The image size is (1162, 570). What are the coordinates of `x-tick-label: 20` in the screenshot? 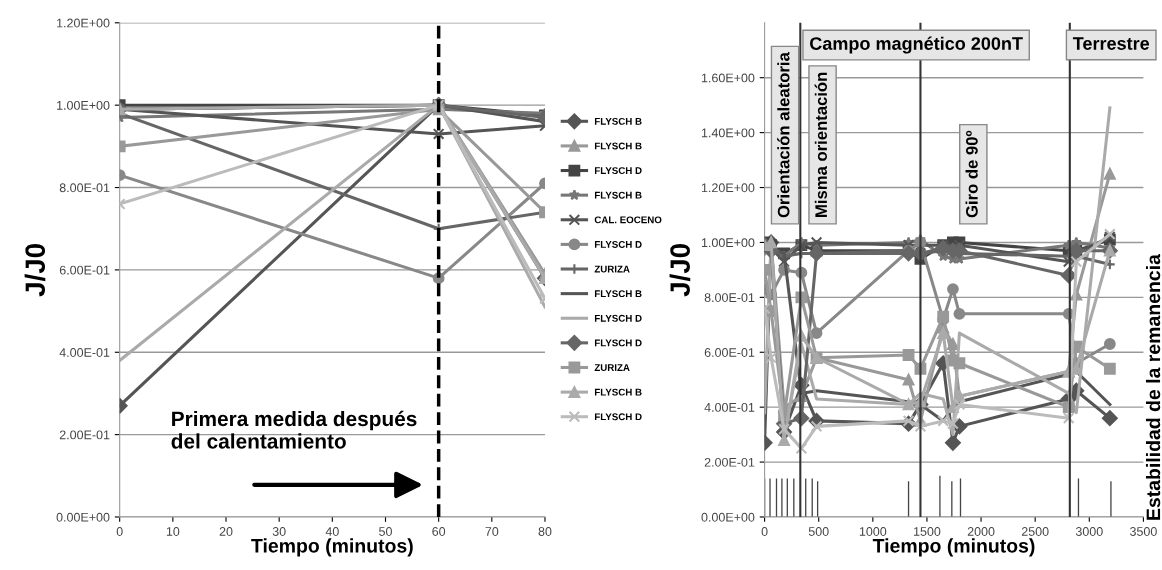 It's located at (226, 531).